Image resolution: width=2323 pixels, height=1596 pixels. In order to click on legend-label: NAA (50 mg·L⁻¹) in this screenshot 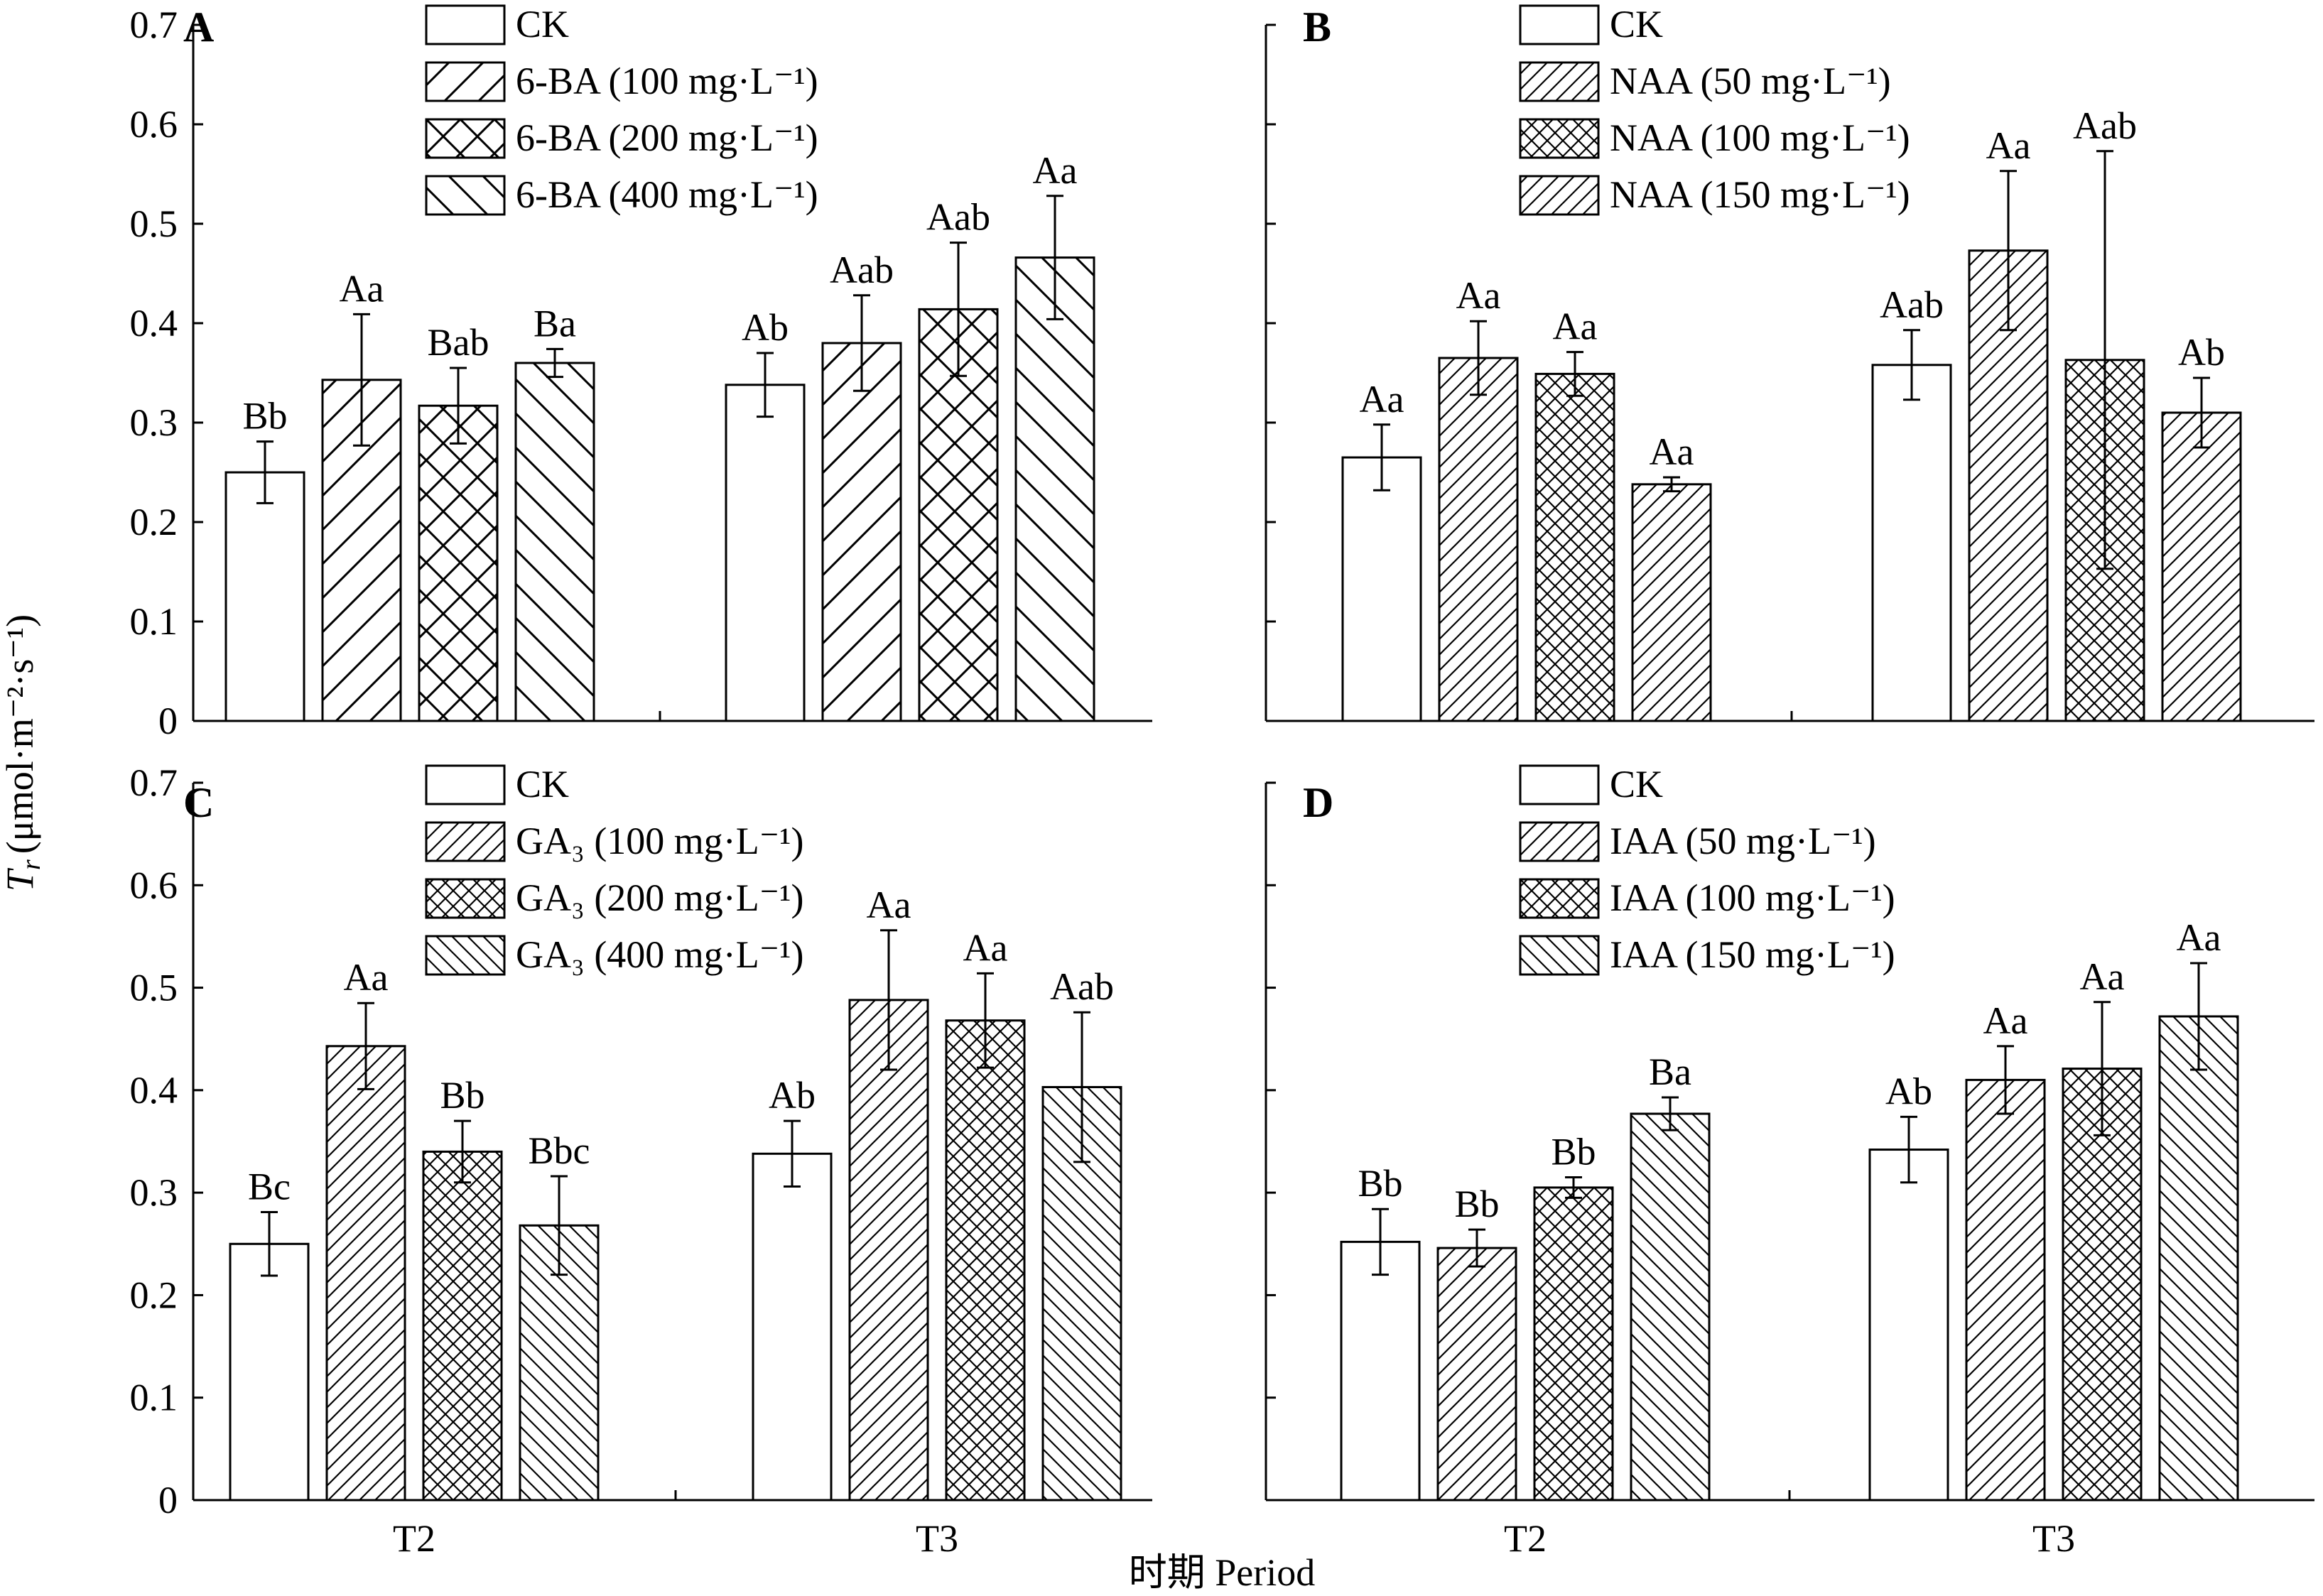, I will do `click(1750, 81)`.